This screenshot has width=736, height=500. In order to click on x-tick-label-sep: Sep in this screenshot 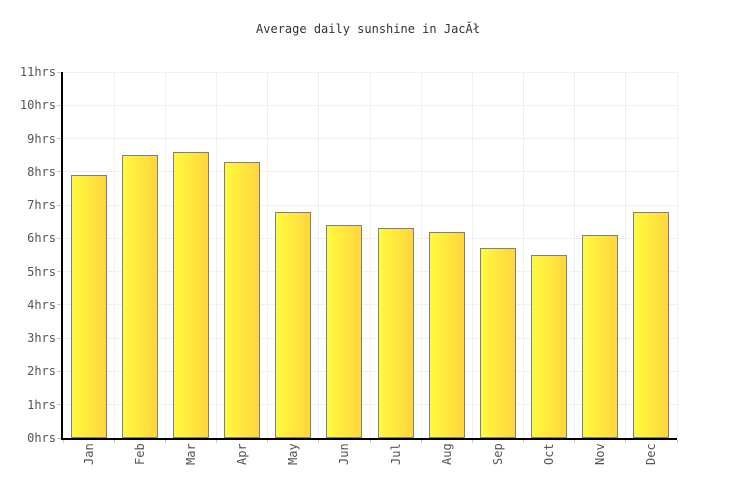, I will do `click(497, 454)`.